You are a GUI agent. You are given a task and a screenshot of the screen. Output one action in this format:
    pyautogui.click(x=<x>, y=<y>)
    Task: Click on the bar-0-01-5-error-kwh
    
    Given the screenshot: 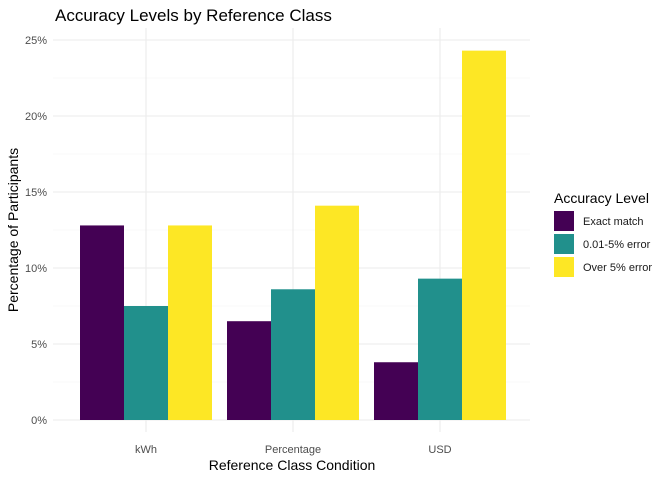 What is the action you would take?
    pyautogui.click(x=146, y=363)
    